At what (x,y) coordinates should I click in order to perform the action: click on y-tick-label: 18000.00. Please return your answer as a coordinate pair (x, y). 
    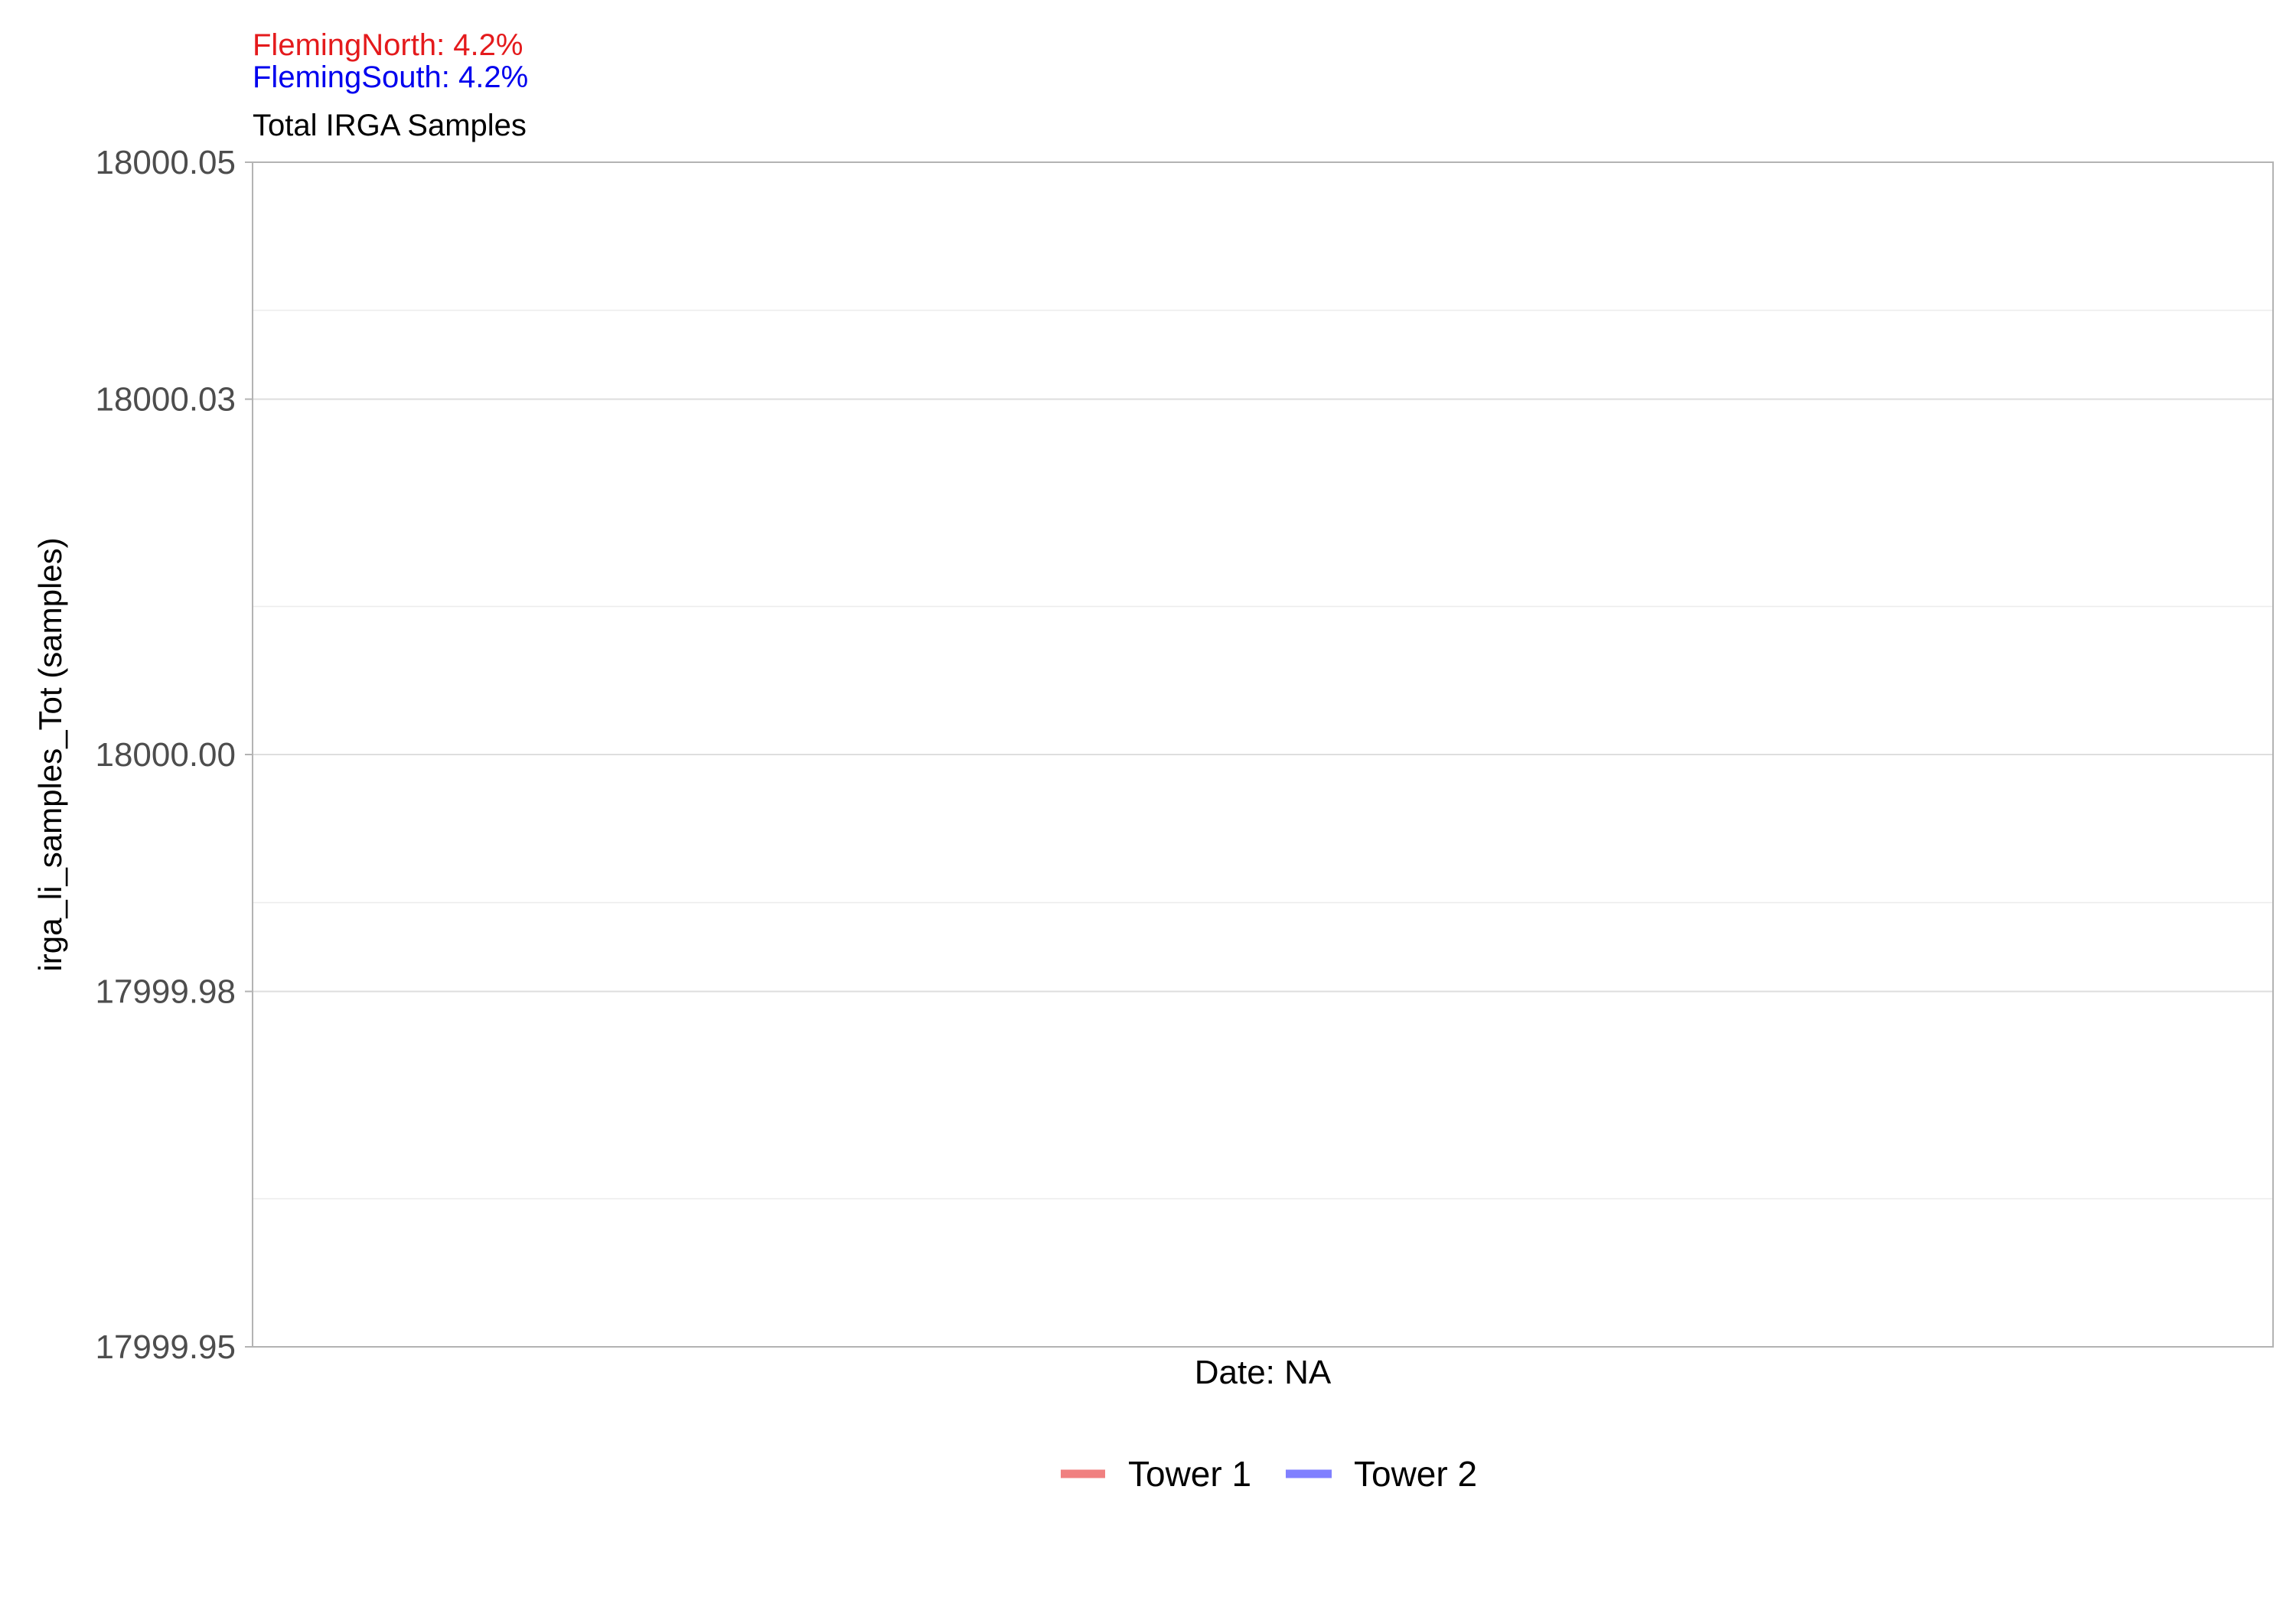
    Looking at the image, I should click on (165, 755).